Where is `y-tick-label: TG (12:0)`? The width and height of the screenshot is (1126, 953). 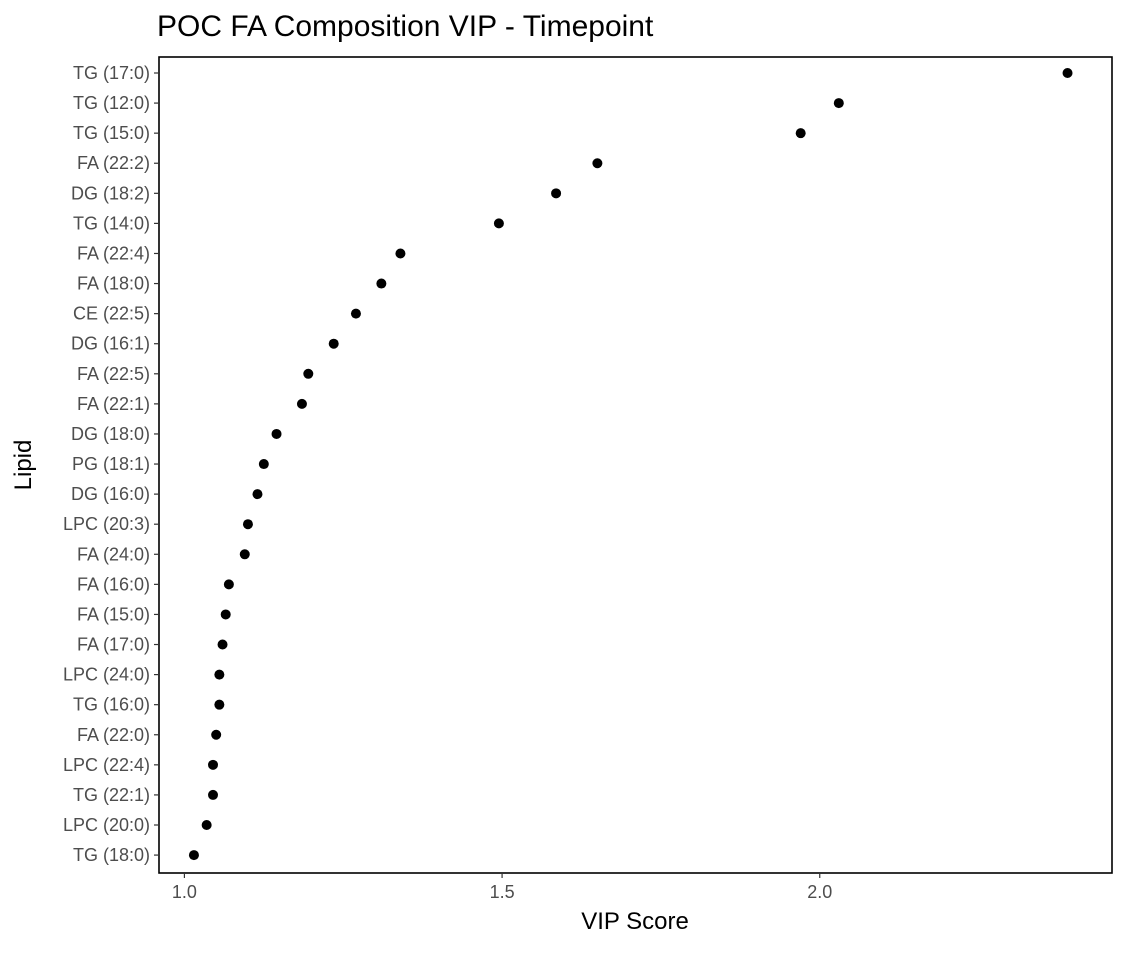
y-tick-label: TG (12:0) is located at coordinates (111, 103).